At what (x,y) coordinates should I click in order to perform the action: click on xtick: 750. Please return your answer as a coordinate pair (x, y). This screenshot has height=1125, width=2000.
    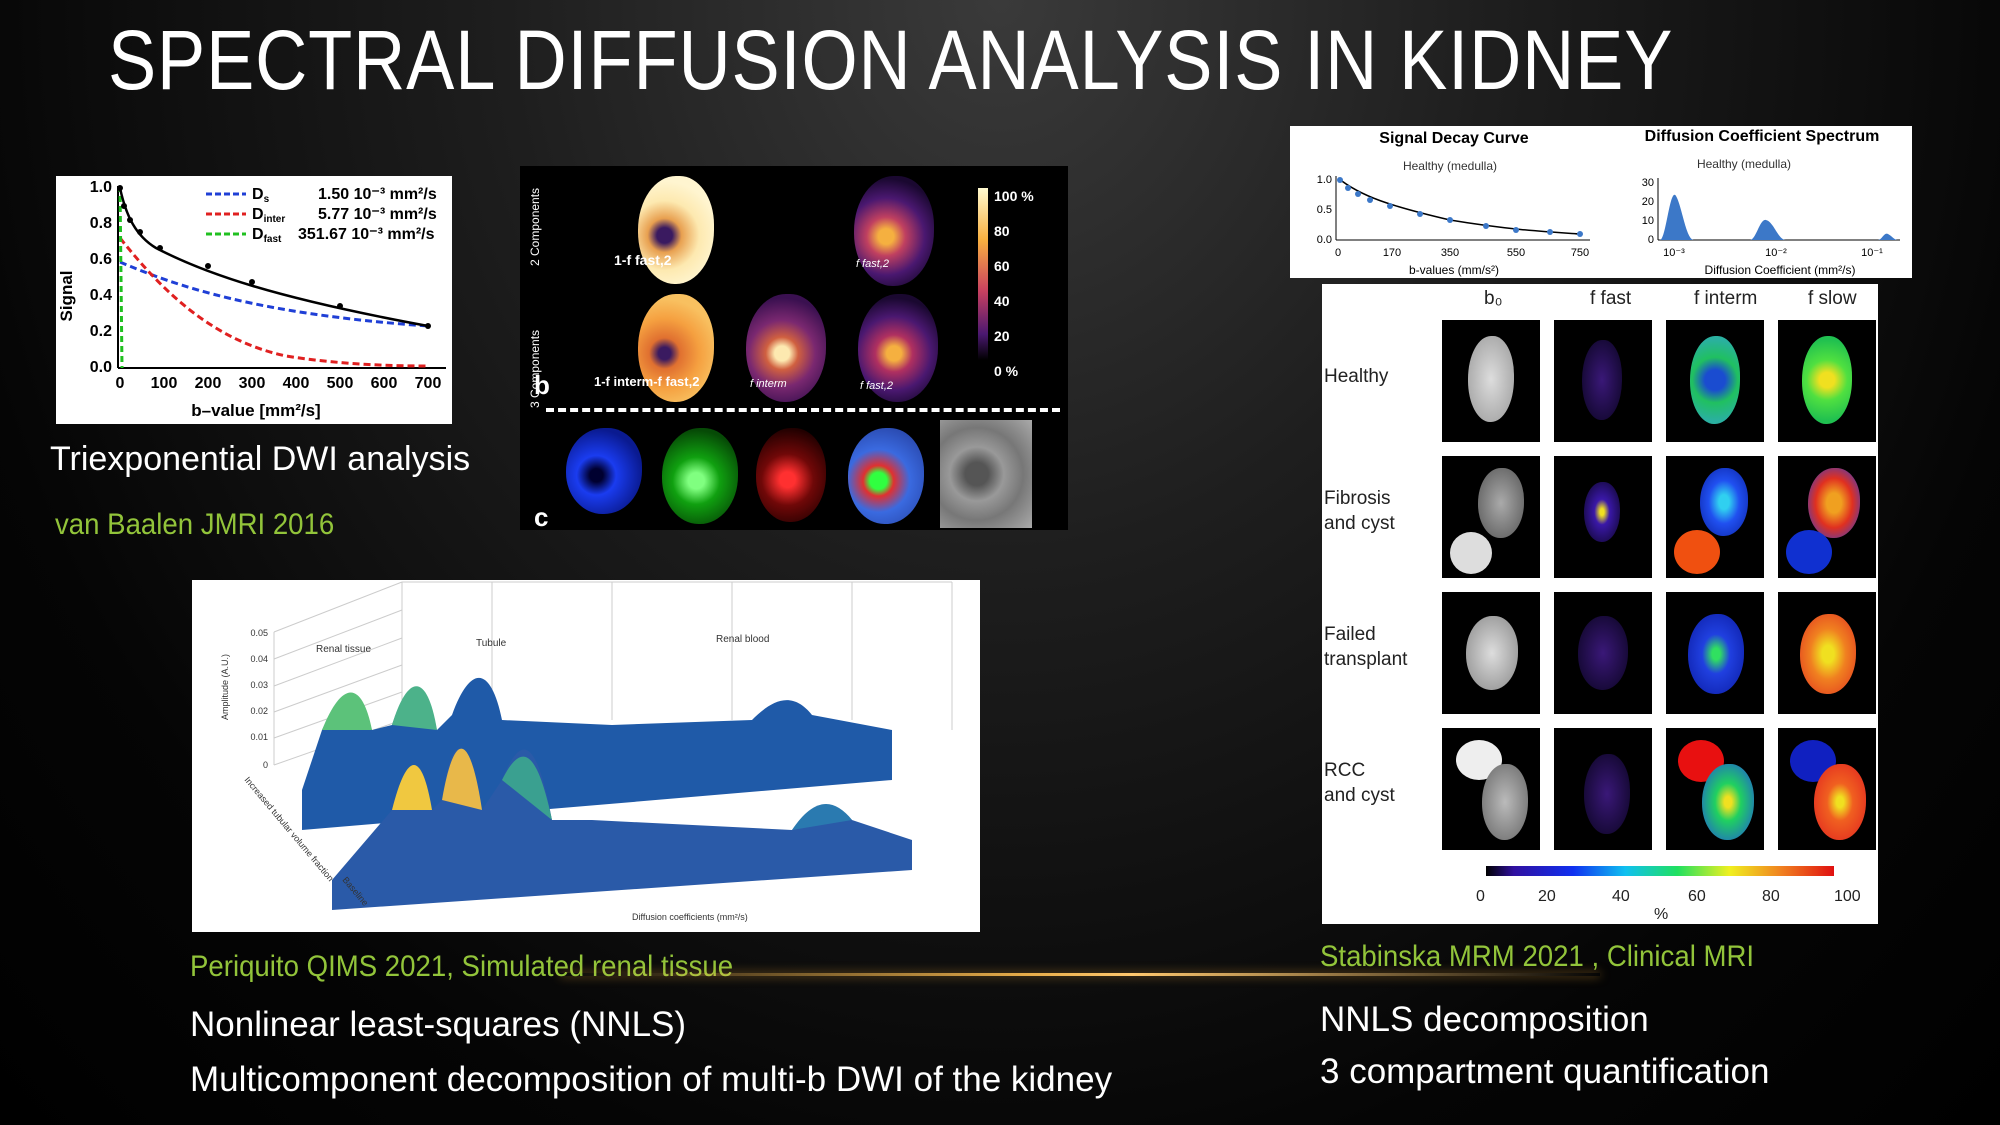
    Looking at the image, I should click on (1580, 253).